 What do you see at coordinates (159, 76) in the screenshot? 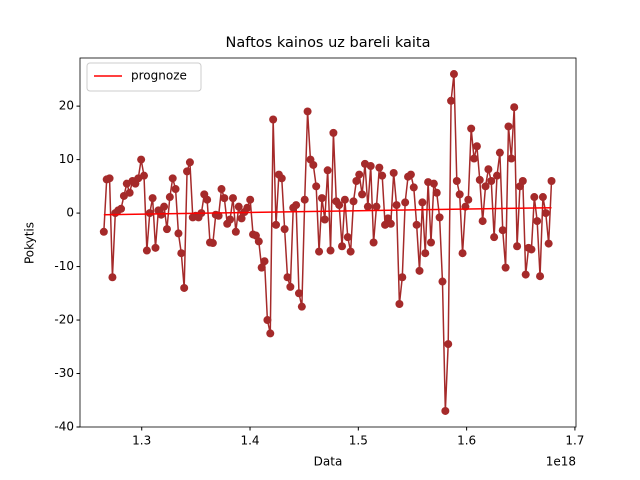
I see `legend-label: prognoze` at bounding box center [159, 76].